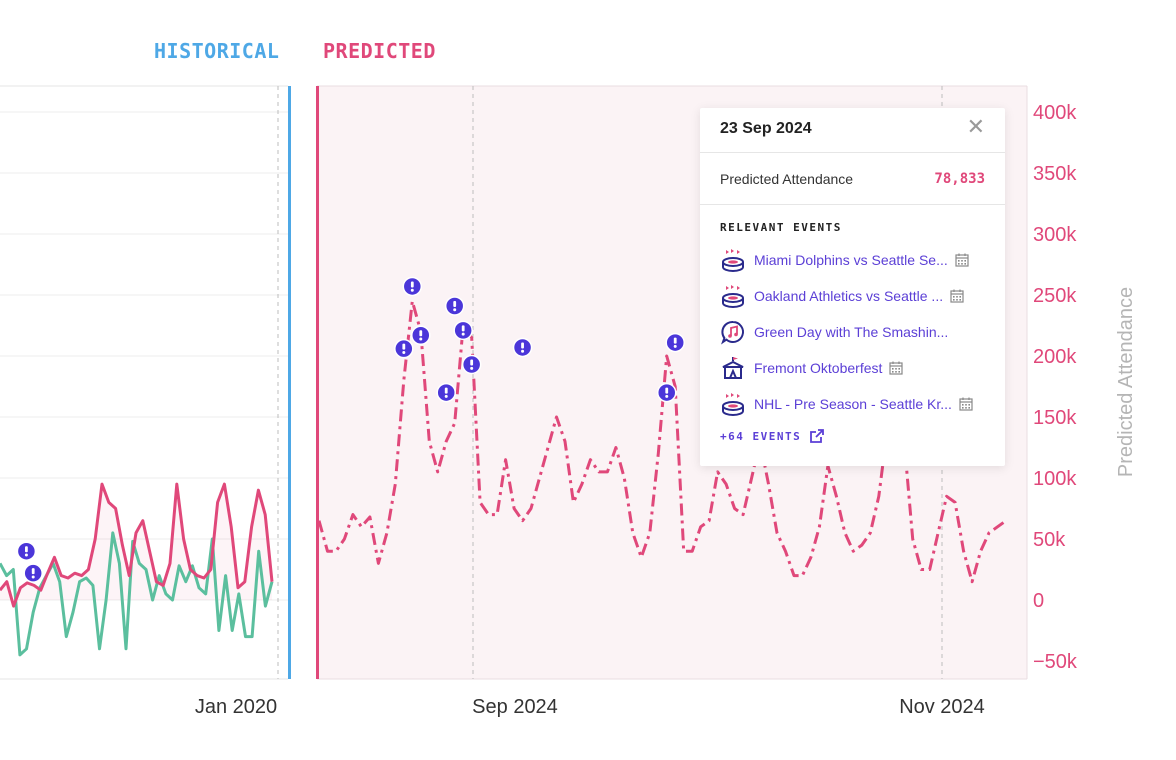 This screenshot has width=1176, height=760. I want to click on y-tick-label: 350k, so click(1055, 174).